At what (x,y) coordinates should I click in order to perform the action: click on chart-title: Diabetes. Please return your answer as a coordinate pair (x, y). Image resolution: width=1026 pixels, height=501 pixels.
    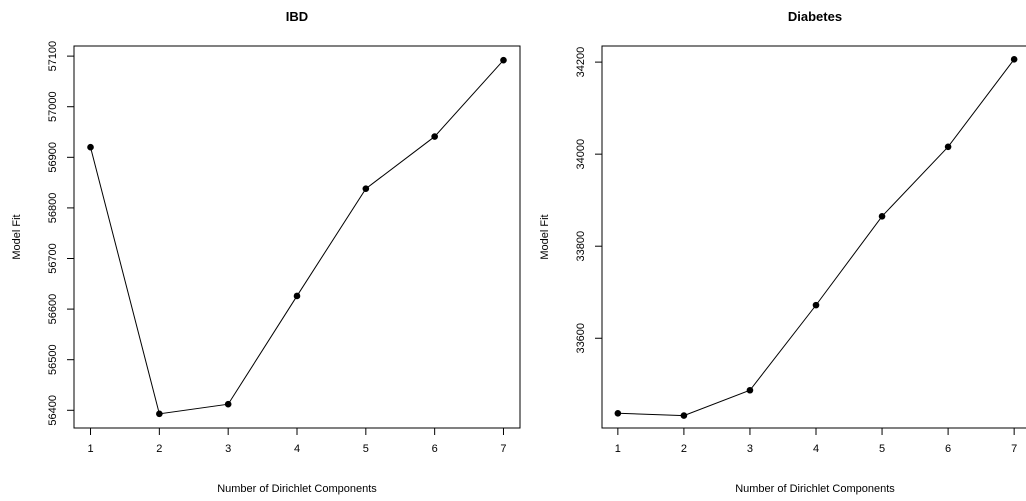
    Looking at the image, I should click on (815, 16).